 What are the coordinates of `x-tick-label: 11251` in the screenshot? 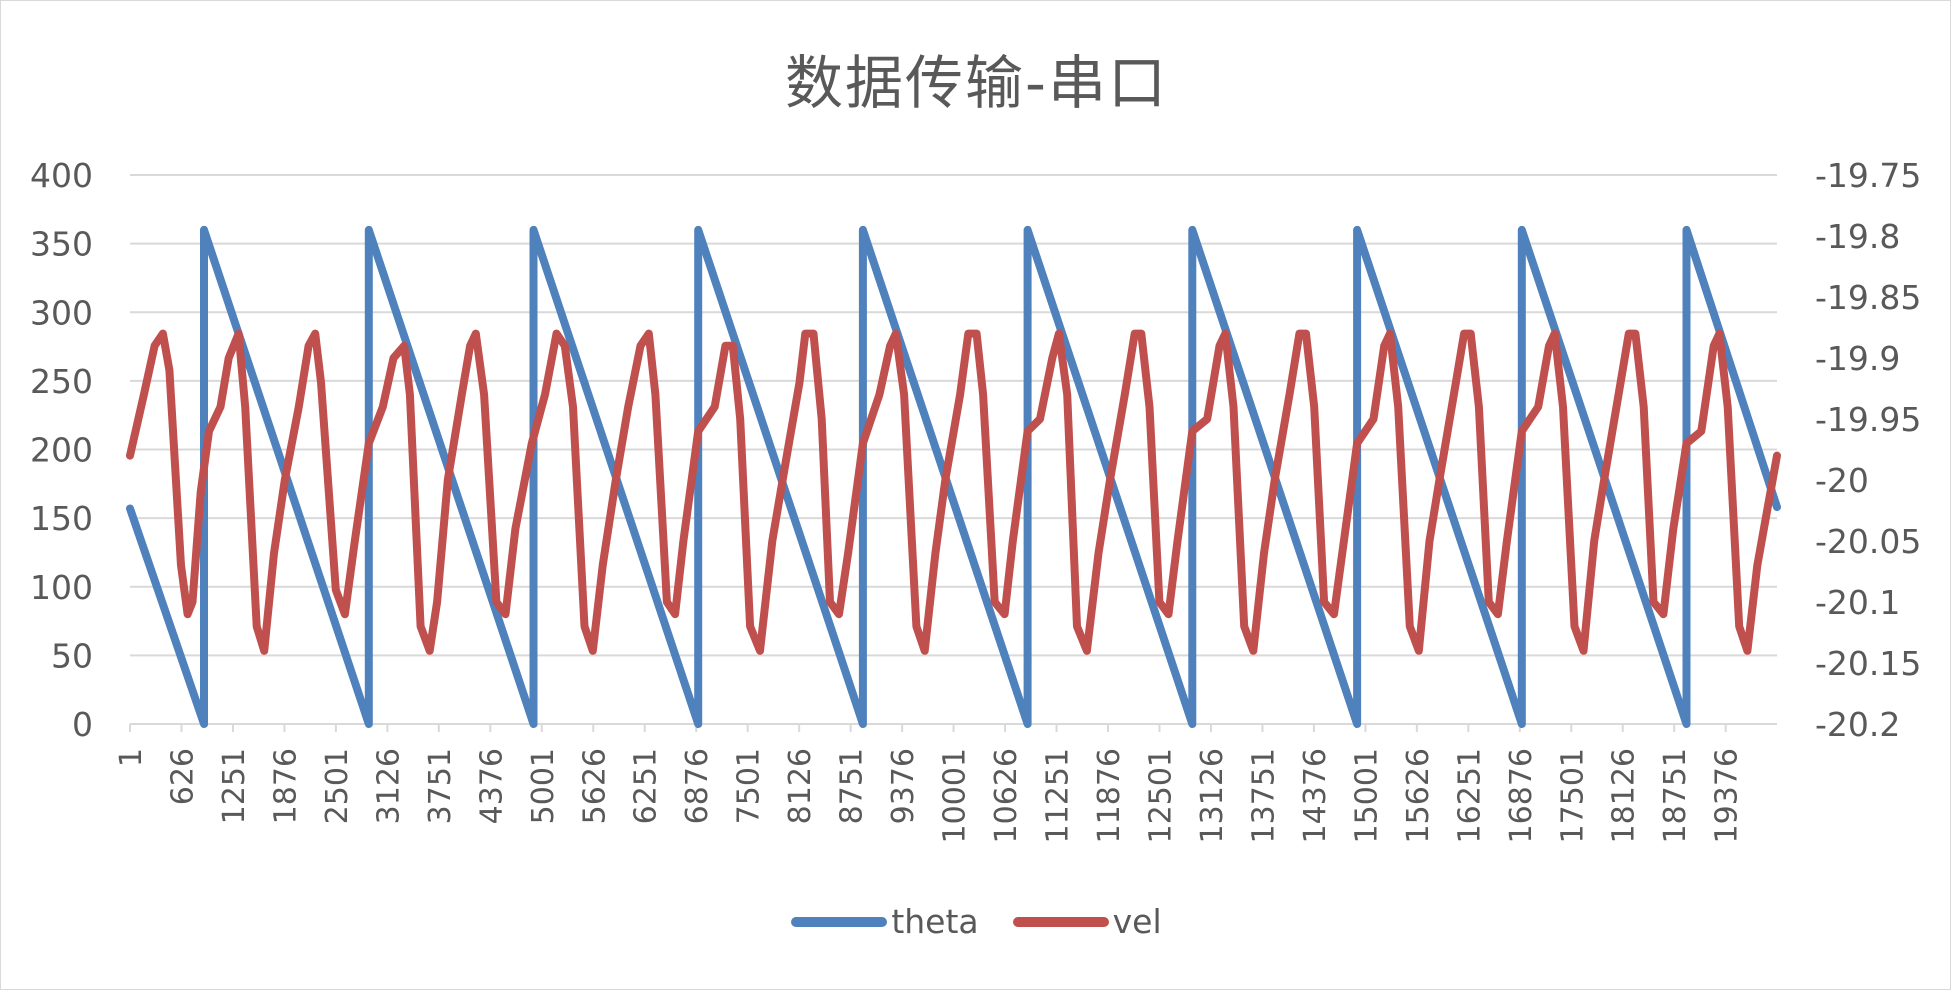 It's located at (1058, 795).